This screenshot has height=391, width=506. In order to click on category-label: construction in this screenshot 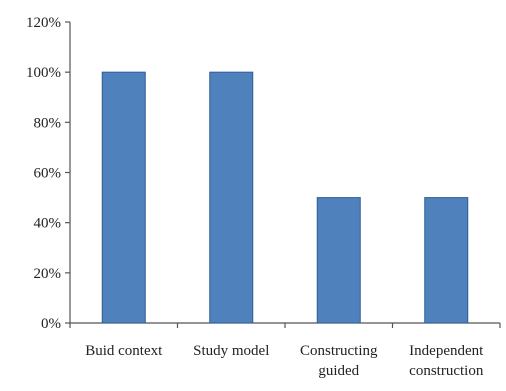, I will do `click(446, 371)`.